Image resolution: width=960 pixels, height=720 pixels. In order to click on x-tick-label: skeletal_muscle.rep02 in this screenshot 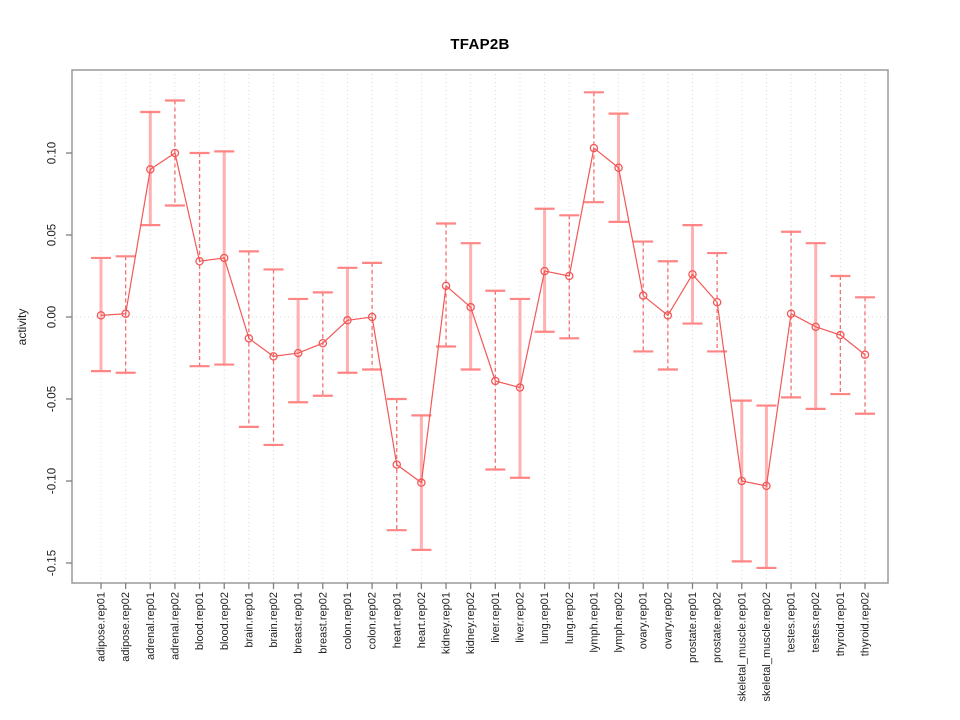, I will do `click(767, 646)`.